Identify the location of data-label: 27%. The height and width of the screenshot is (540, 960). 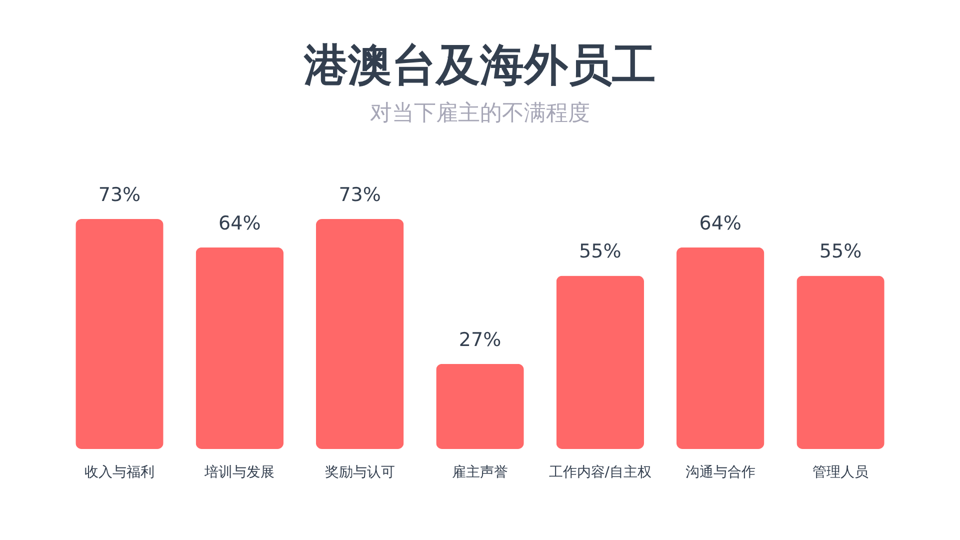
(480, 339).